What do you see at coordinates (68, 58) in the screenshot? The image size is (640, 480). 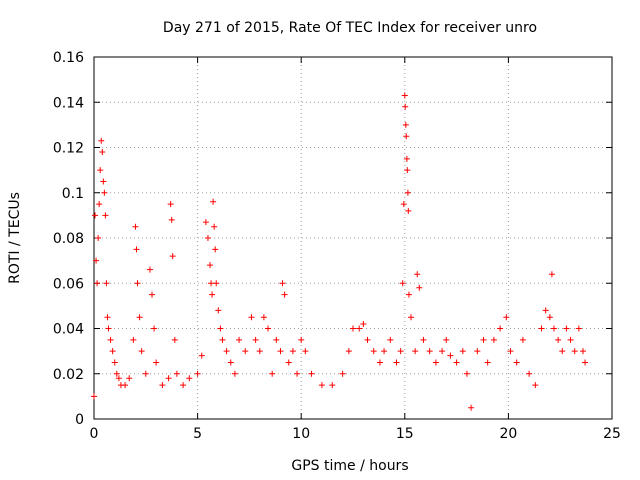 I see `y-tick-label: 0.16` at bounding box center [68, 58].